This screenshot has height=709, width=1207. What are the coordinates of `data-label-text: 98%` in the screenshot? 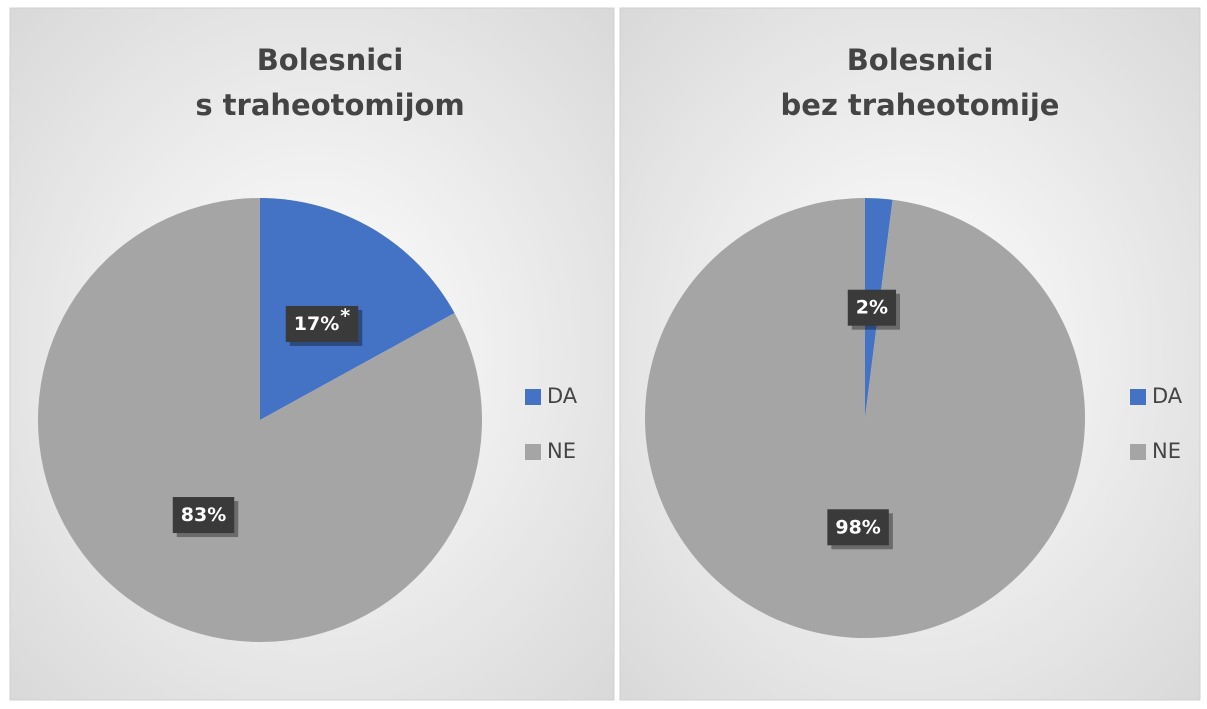 It's located at (857, 527).